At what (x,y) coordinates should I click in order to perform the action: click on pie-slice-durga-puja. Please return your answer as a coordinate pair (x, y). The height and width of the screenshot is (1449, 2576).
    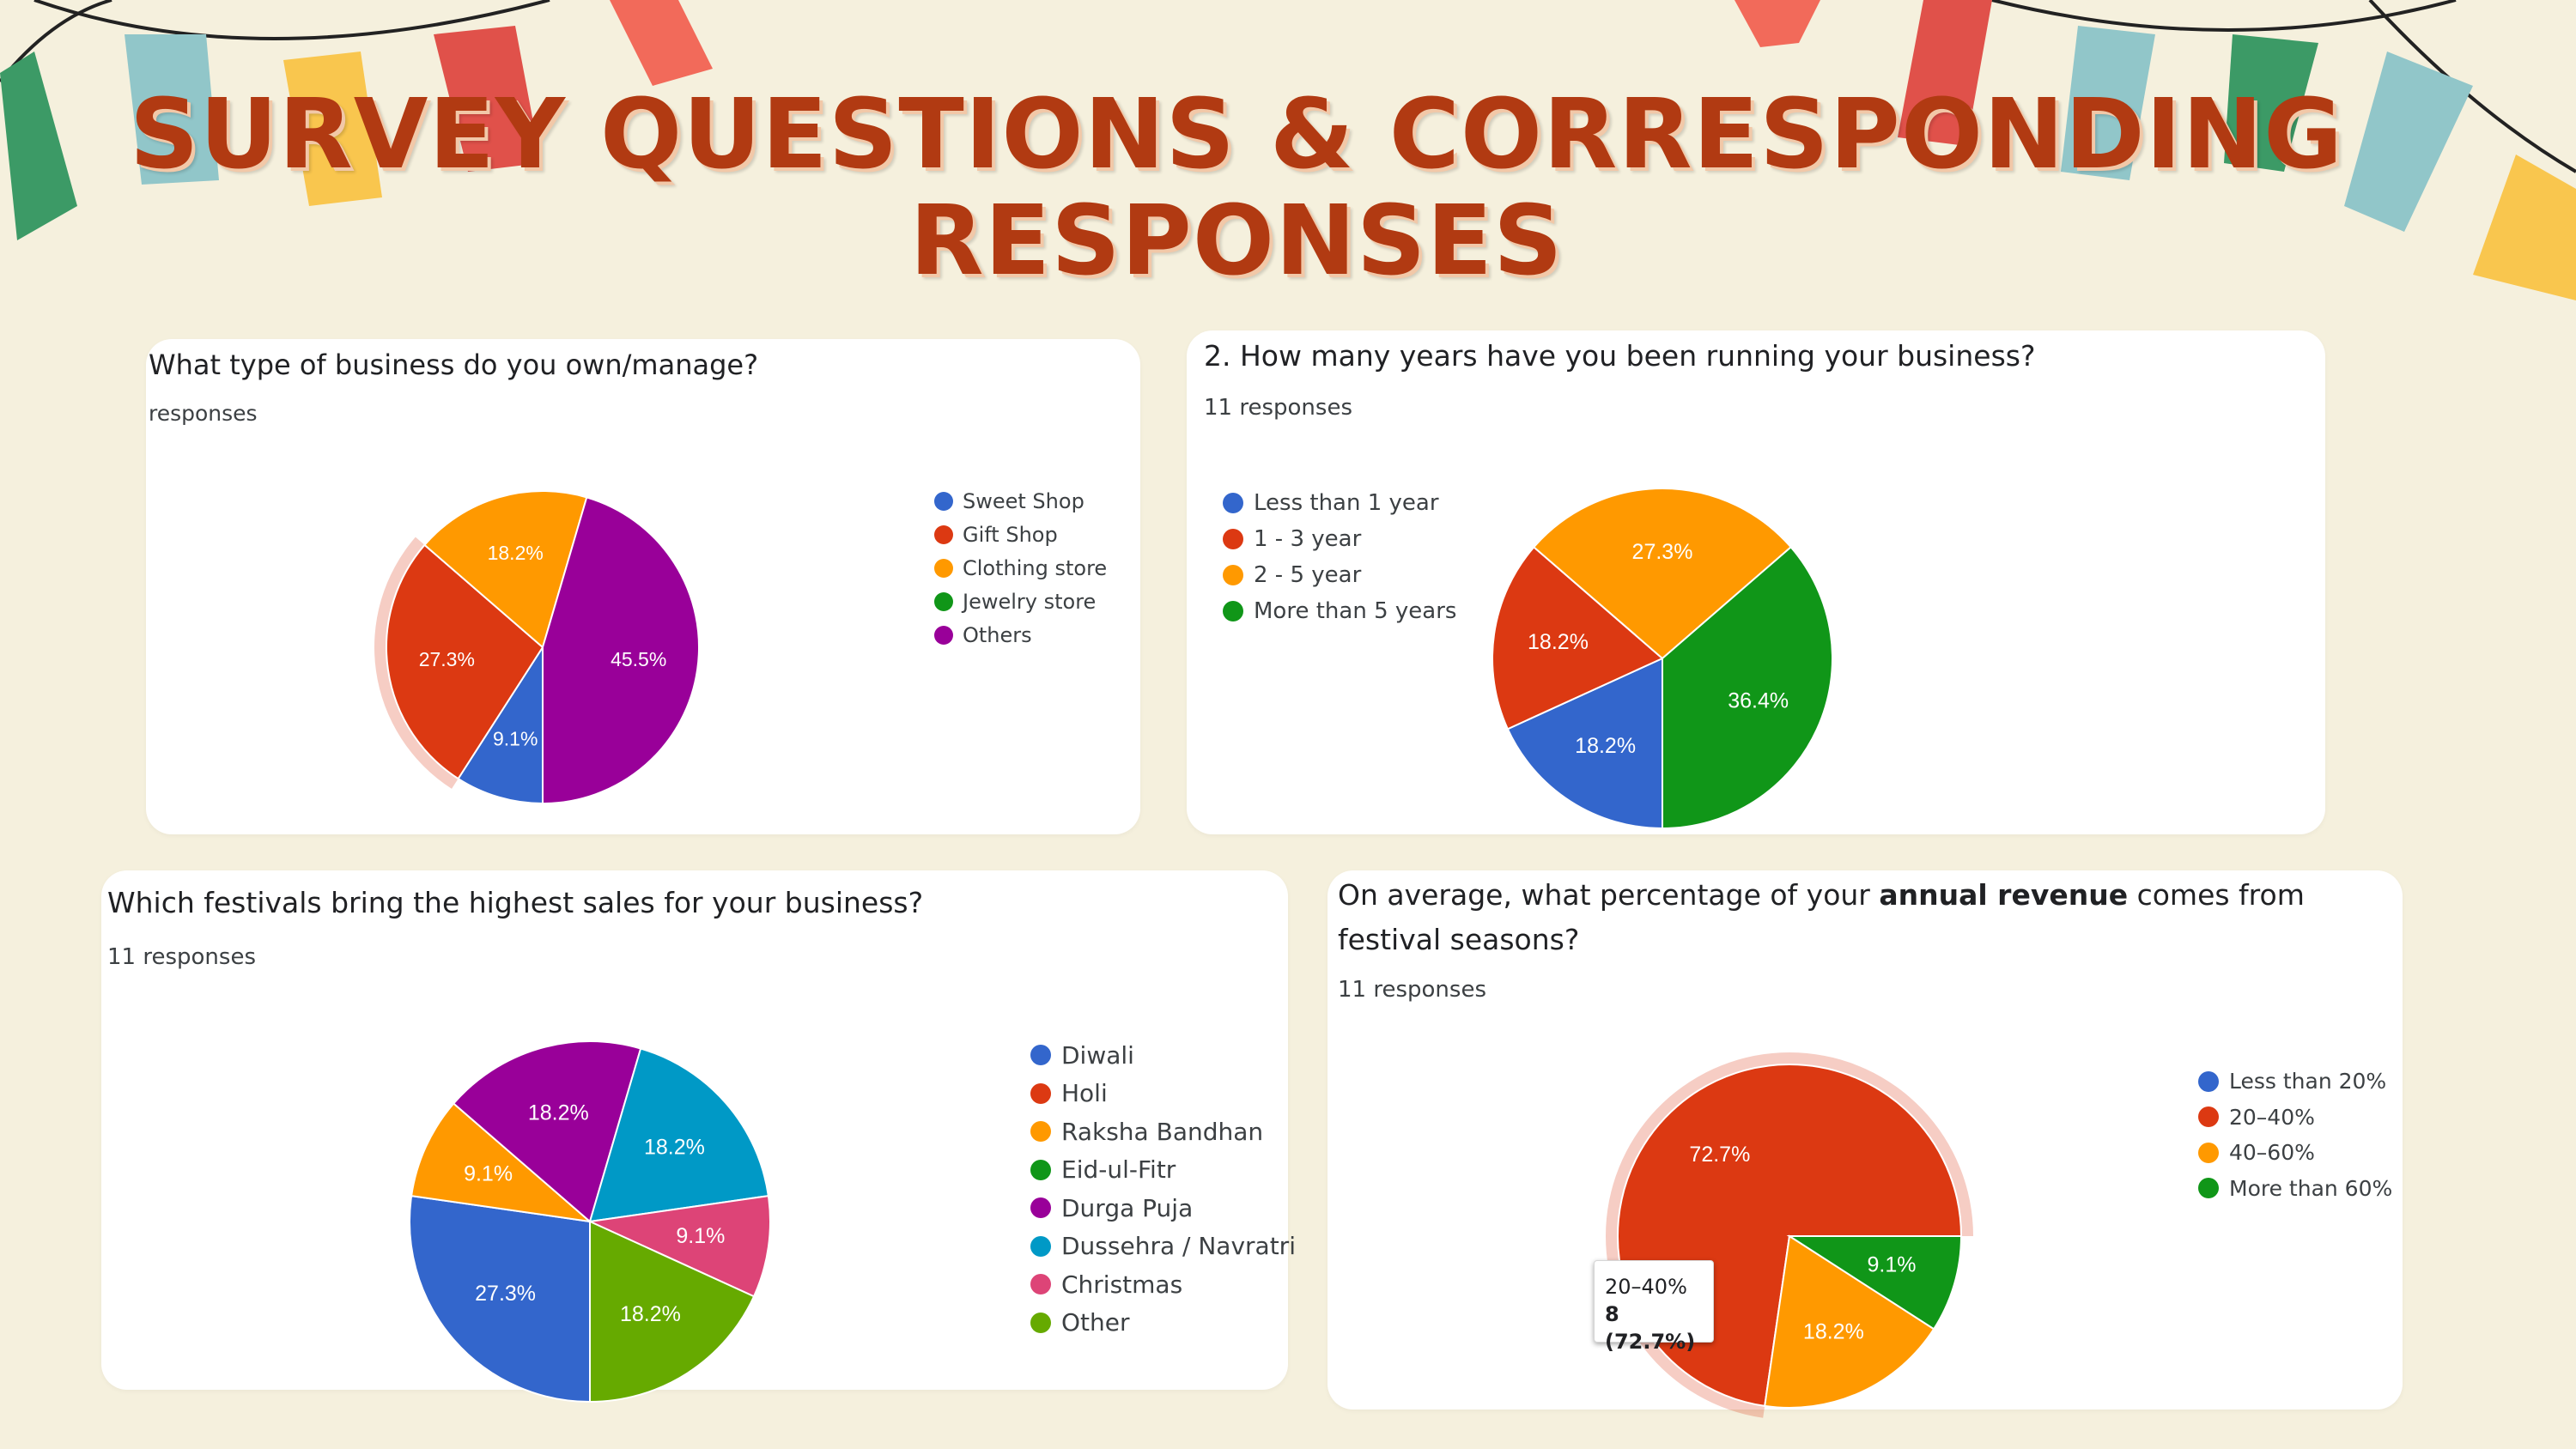
    Looking at the image, I should click on (547, 1131).